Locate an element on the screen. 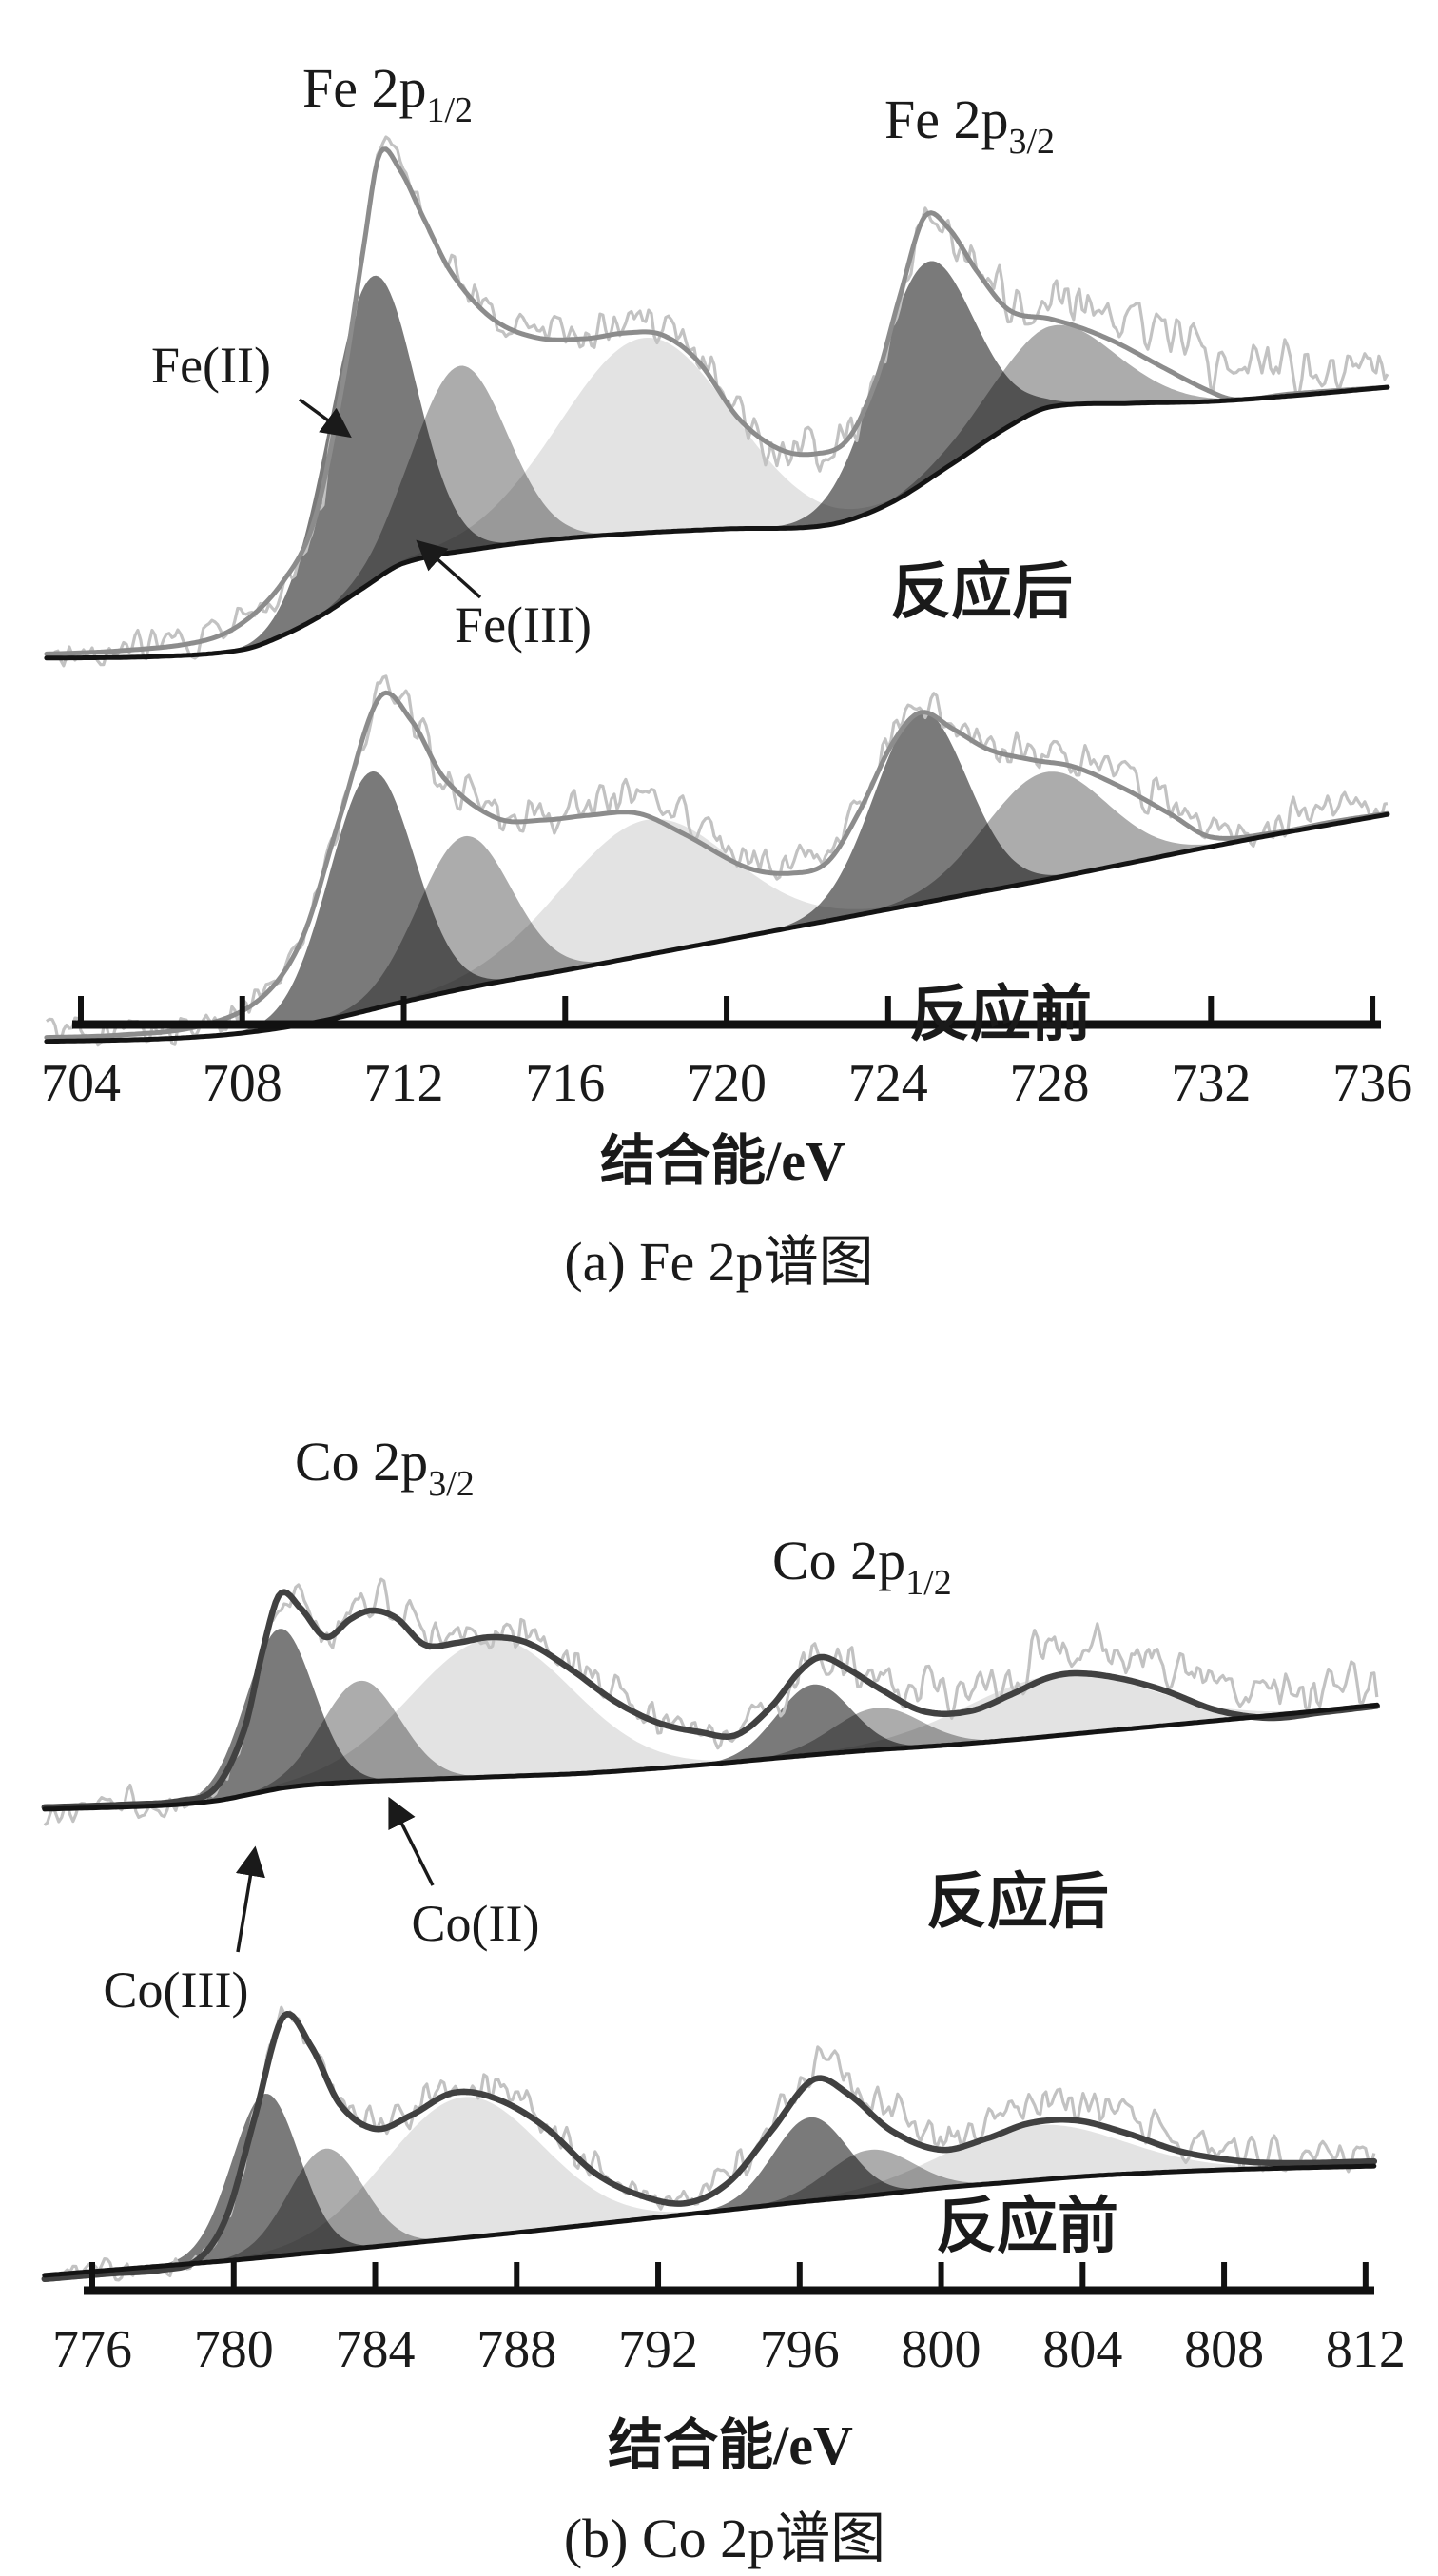  species-annotation-label: Fe(II) is located at coordinates (211, 366).